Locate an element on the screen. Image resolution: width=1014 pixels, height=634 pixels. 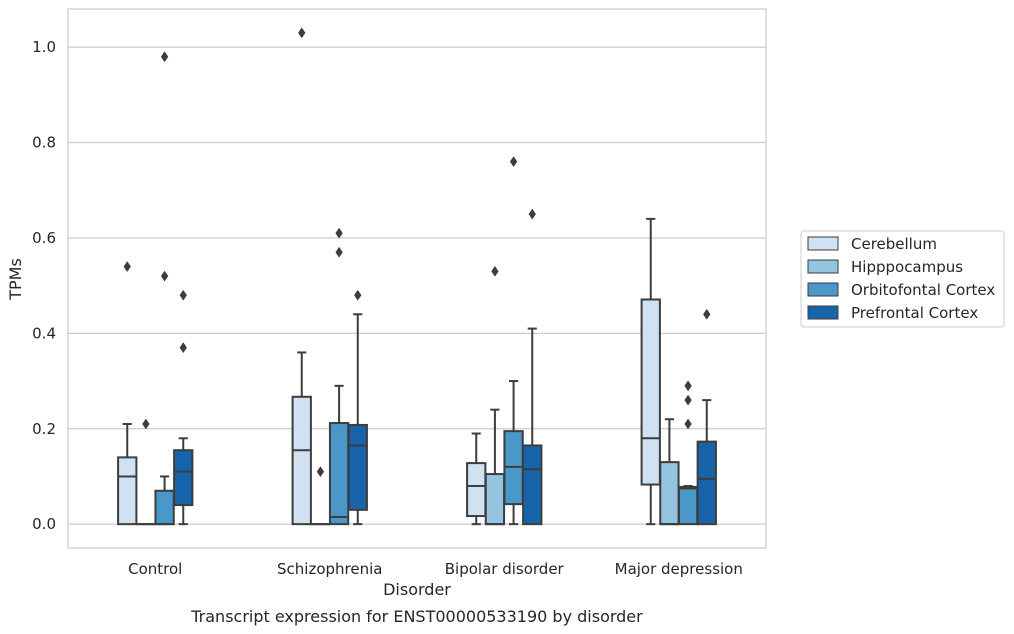
legend-label: Prefrontal Cortex is located at coordinates (914, 313).